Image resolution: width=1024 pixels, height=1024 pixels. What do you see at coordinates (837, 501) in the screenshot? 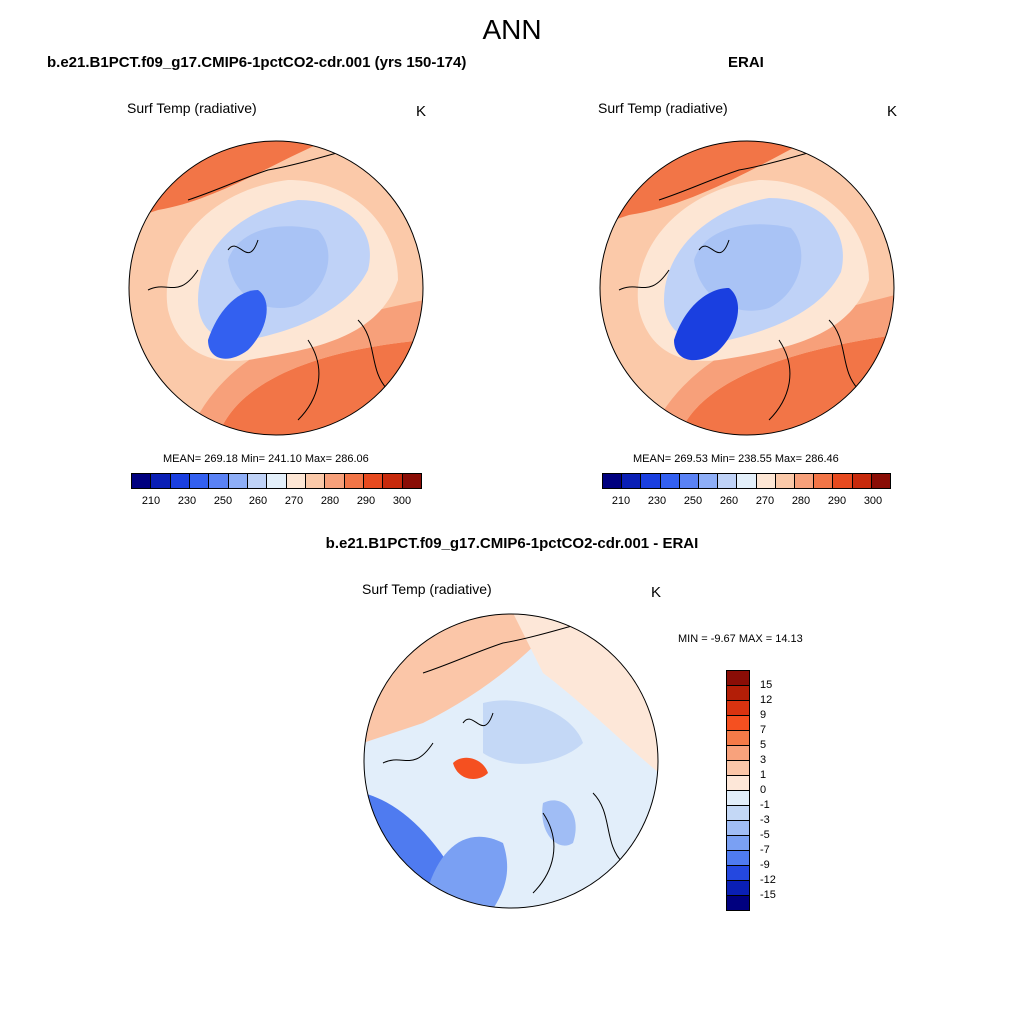
I see `panel2-colorbar-tick: 290` at bounding box center [837, 501].